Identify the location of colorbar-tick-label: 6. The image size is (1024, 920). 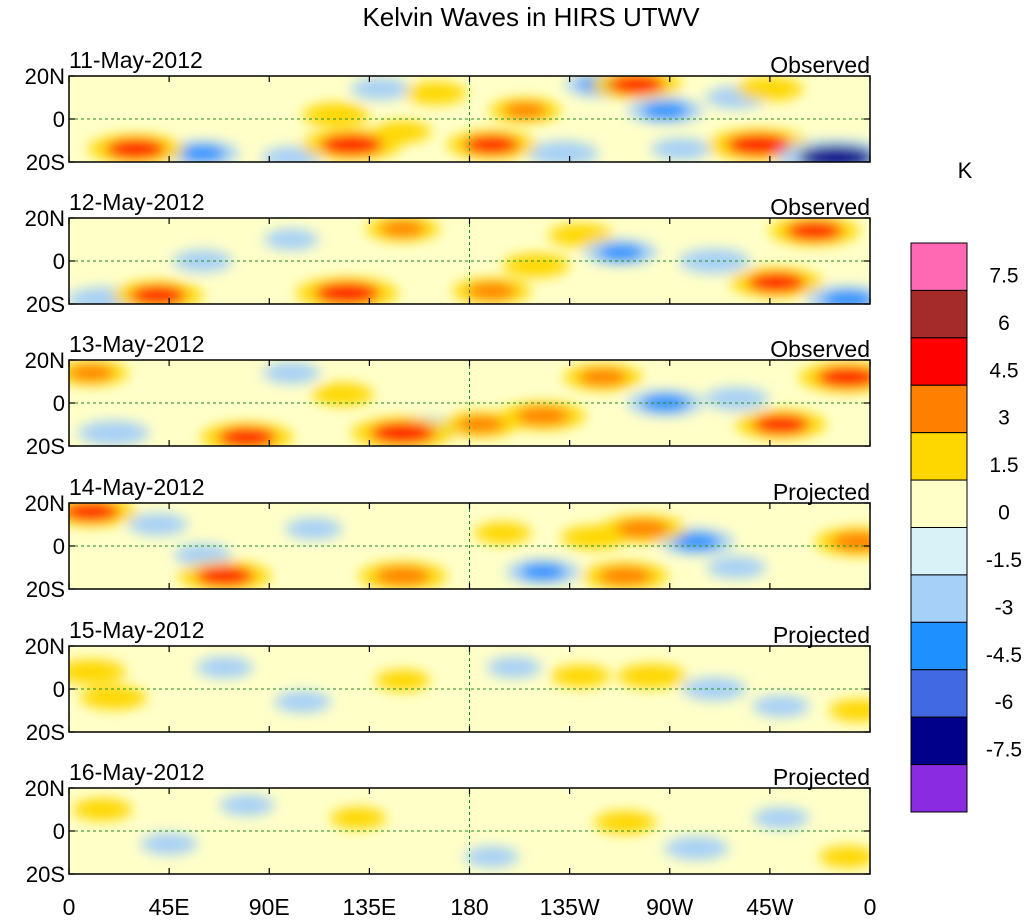
(1004, 323).